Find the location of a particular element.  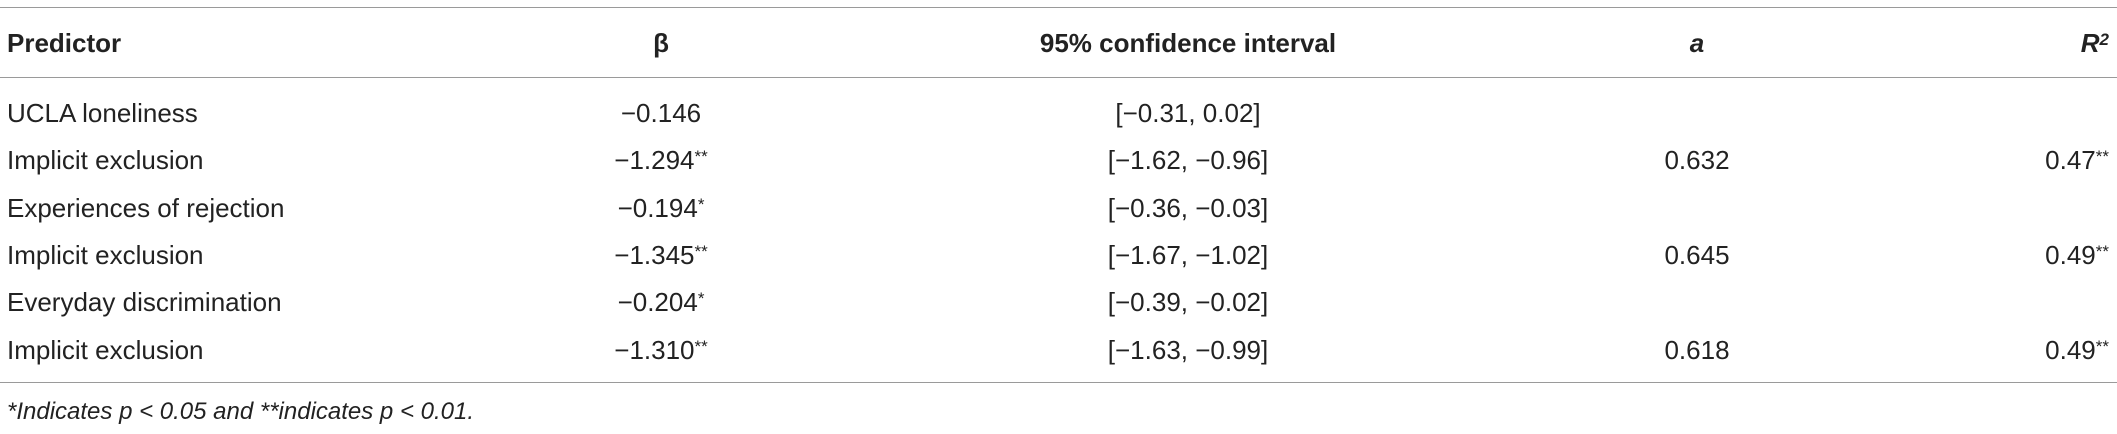

header-cell: 95% confidence interval is located at coordinates (1188, 43).